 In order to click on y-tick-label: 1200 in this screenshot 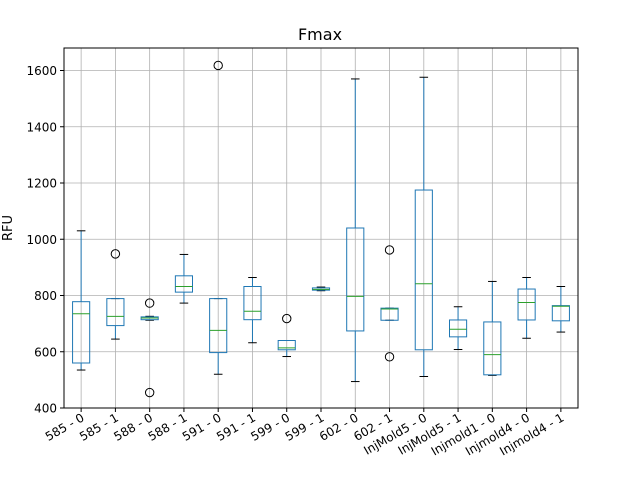, I will do `click(41, 184)`.